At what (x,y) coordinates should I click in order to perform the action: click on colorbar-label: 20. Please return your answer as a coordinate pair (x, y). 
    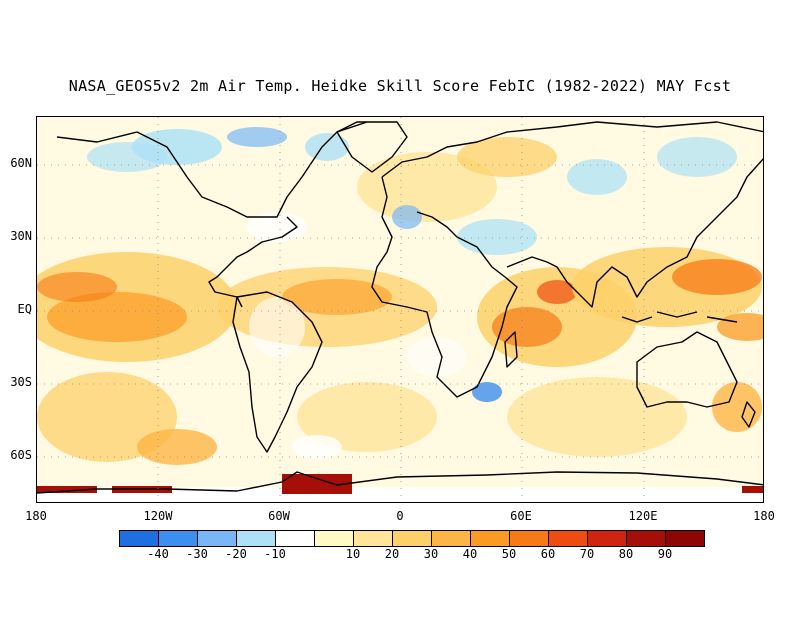
    Looking at the image, I should click on (392, 554).